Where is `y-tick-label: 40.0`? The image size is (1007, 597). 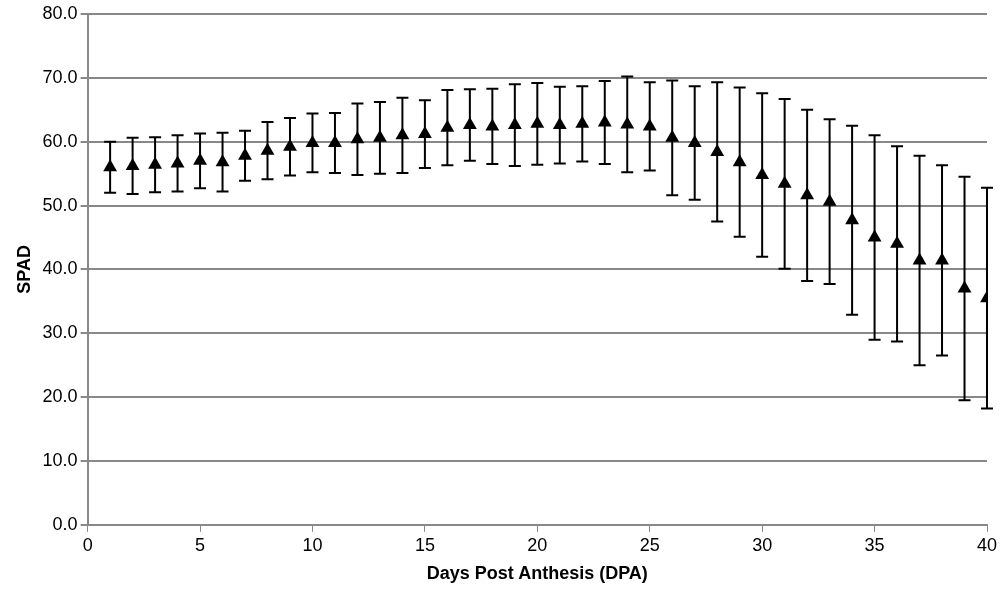
y-tick-label: 40.0 is located at coordinates (60, 268).